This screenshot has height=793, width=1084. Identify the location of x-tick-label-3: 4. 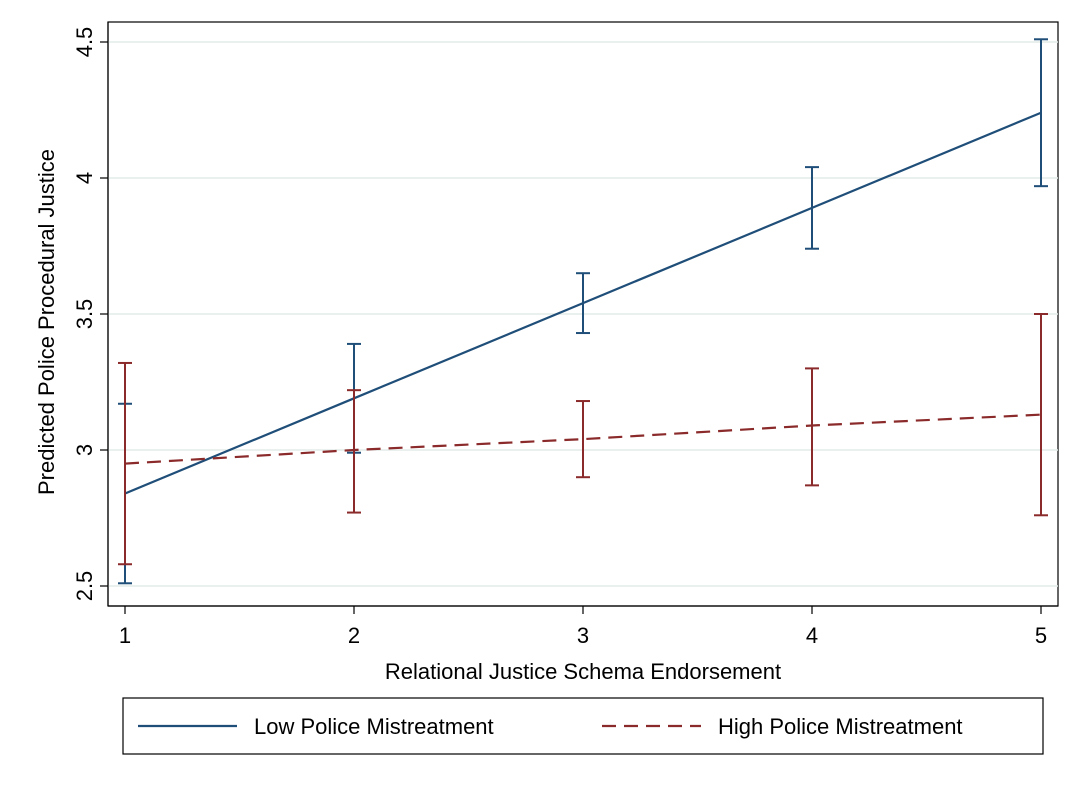
(812, 635).